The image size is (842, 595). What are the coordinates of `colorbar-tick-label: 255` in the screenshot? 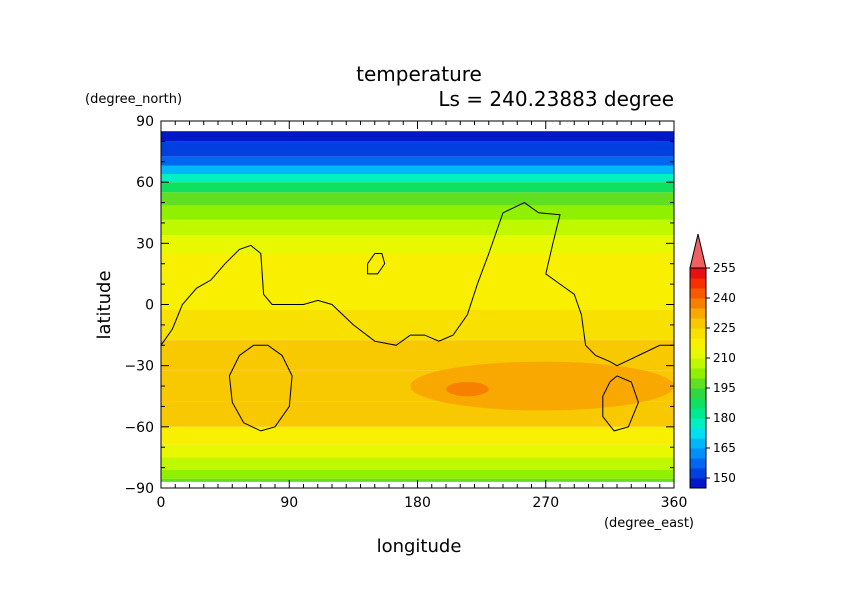 It's located at (724, 268).